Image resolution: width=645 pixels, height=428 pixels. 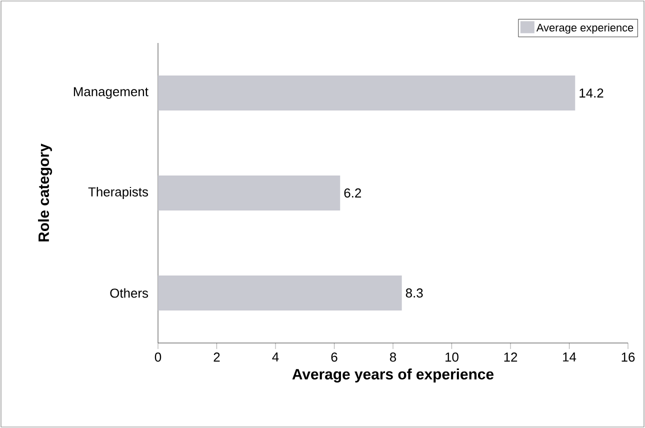 What do you see at coordinates (334, 357) in the screenshot?
I see `x-tick-label: 6` at bounding box center [334, 357].